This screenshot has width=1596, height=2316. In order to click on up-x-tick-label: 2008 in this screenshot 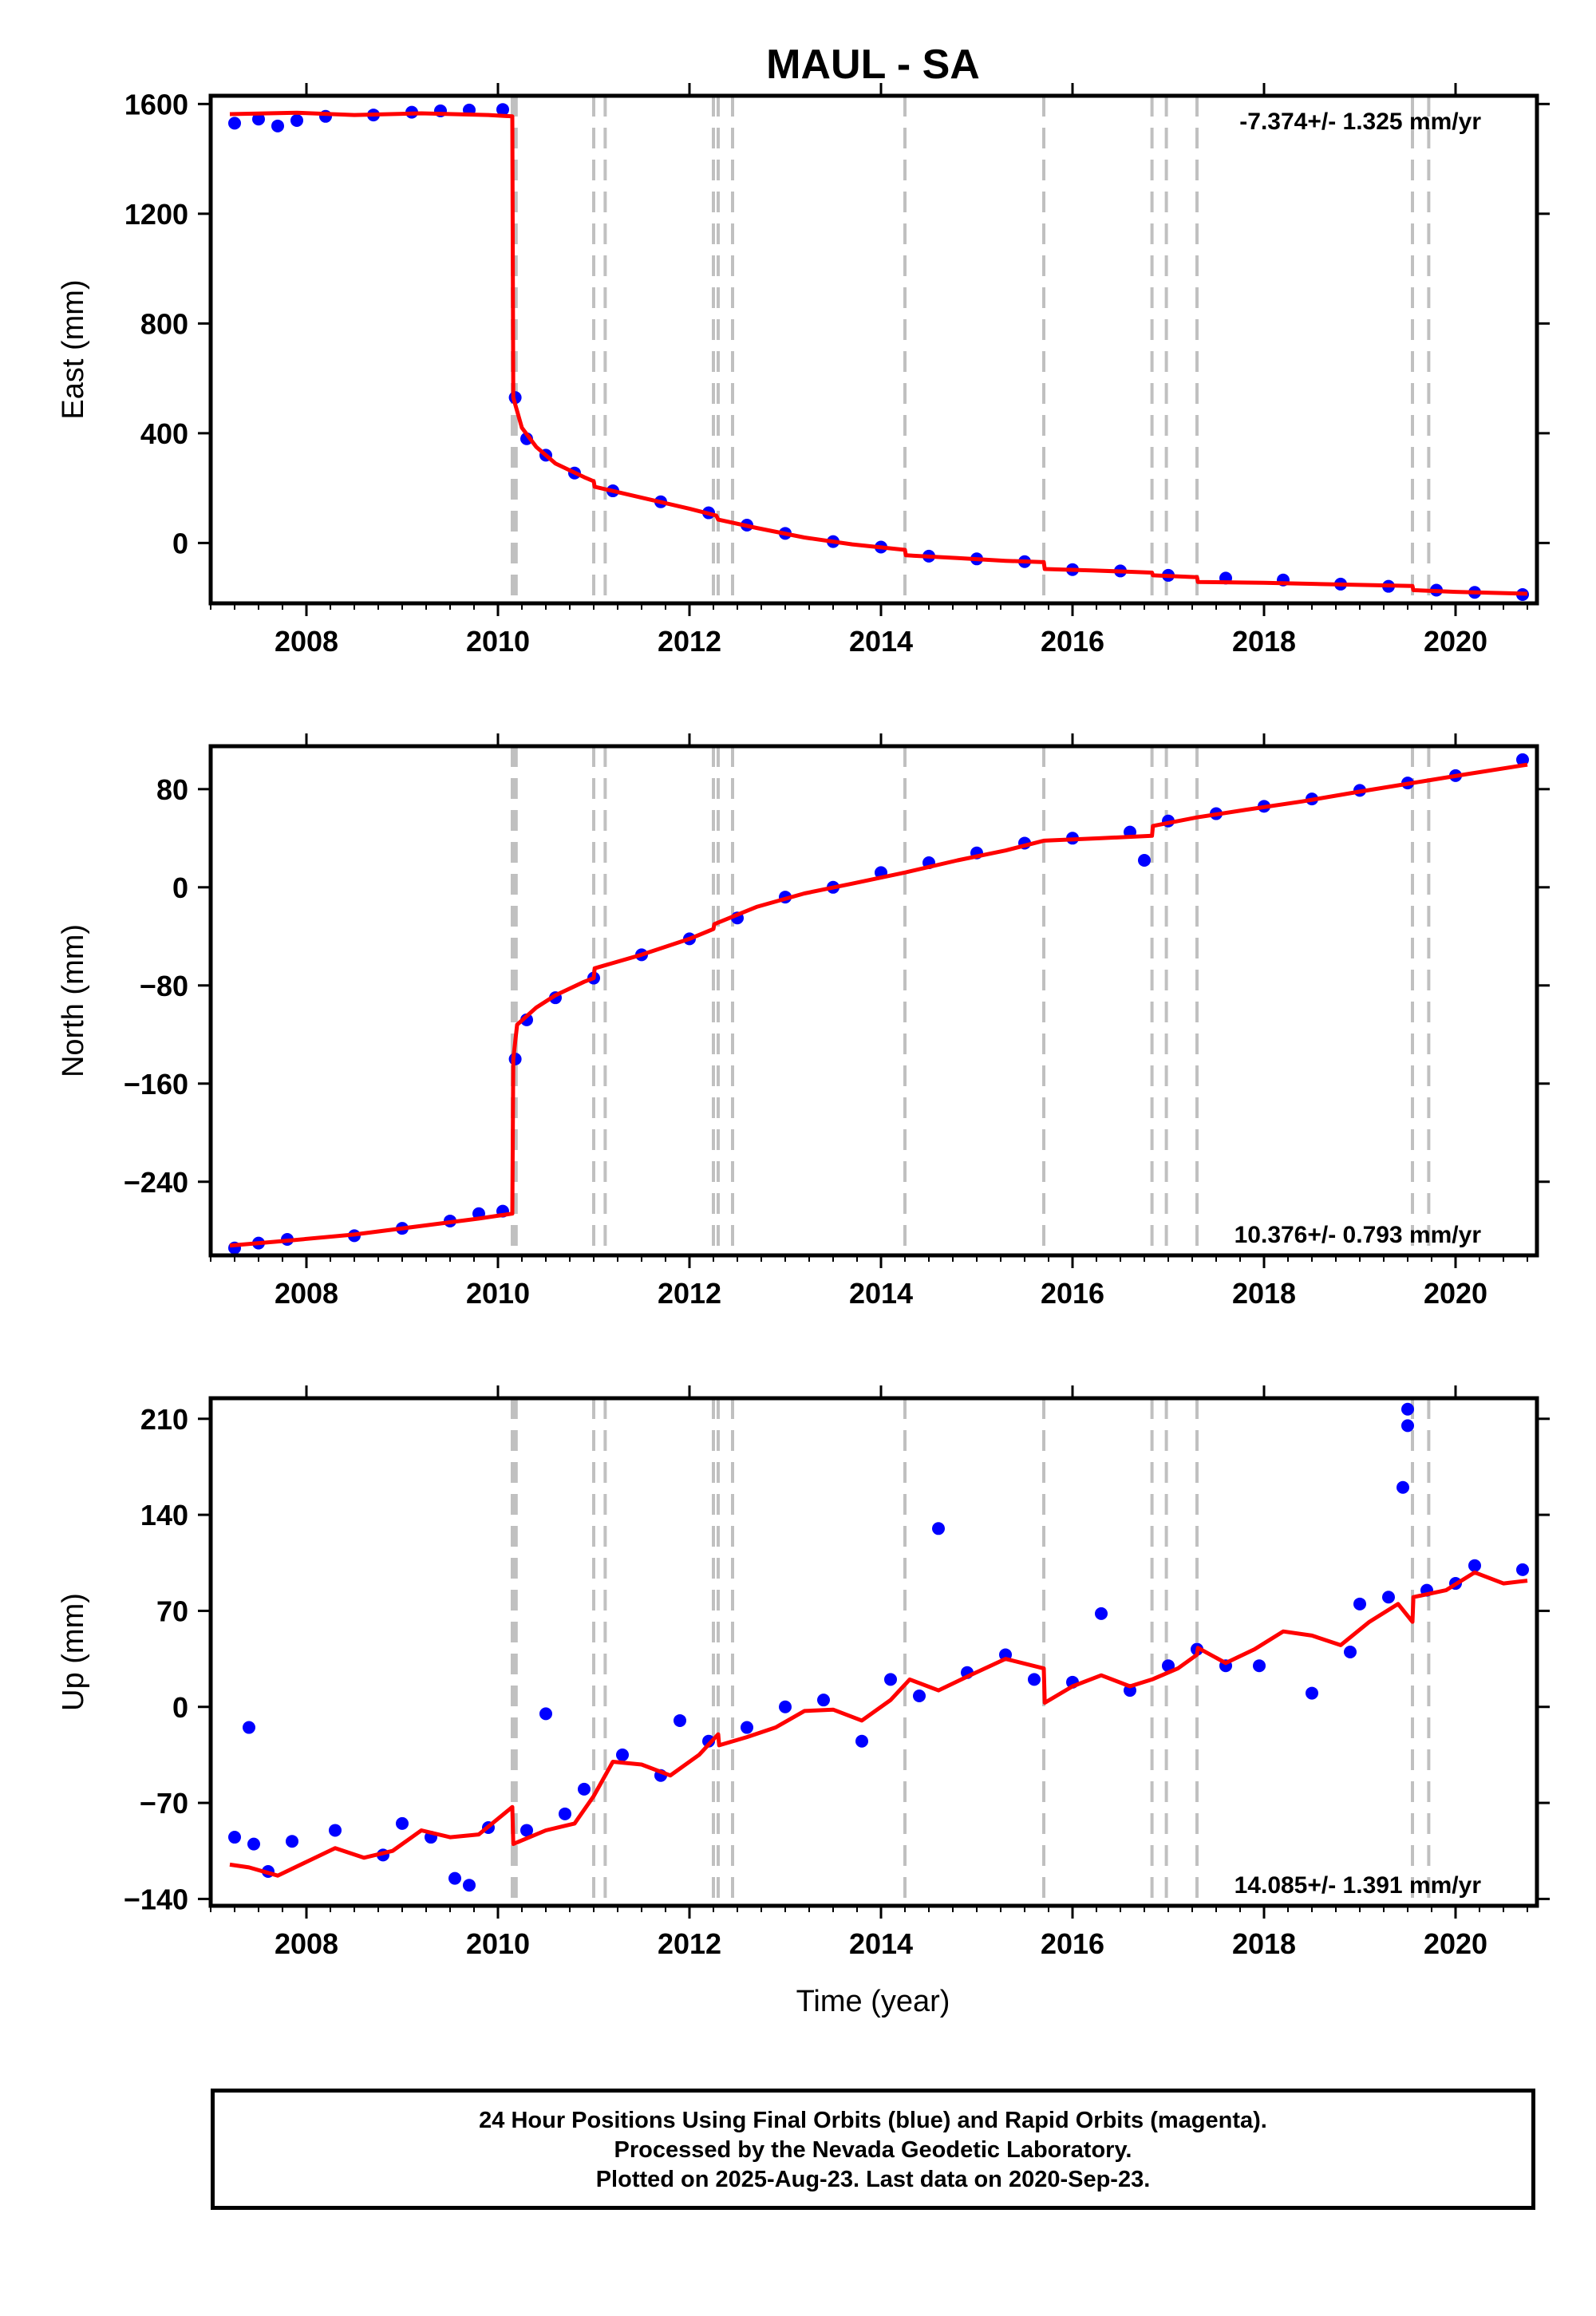, I will do `click(306, 1943)`.